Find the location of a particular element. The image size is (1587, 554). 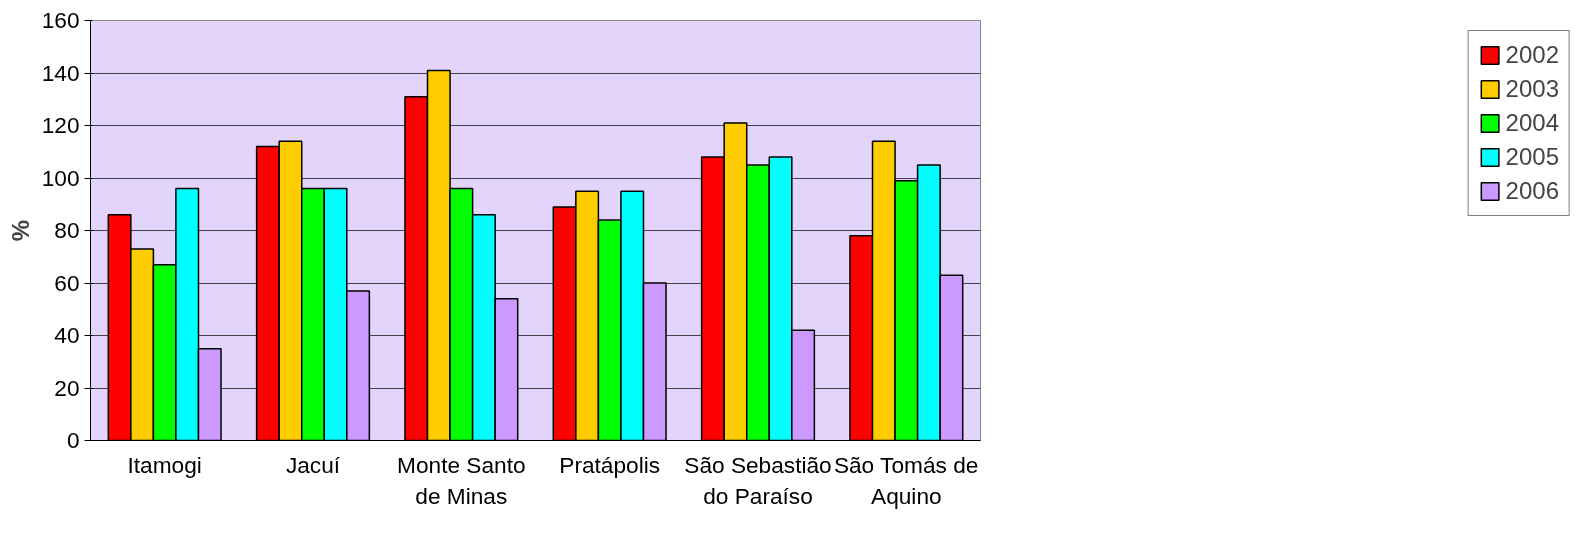

x-tick-label: Monte Santo de Minas is located at coordinates (461, 480).